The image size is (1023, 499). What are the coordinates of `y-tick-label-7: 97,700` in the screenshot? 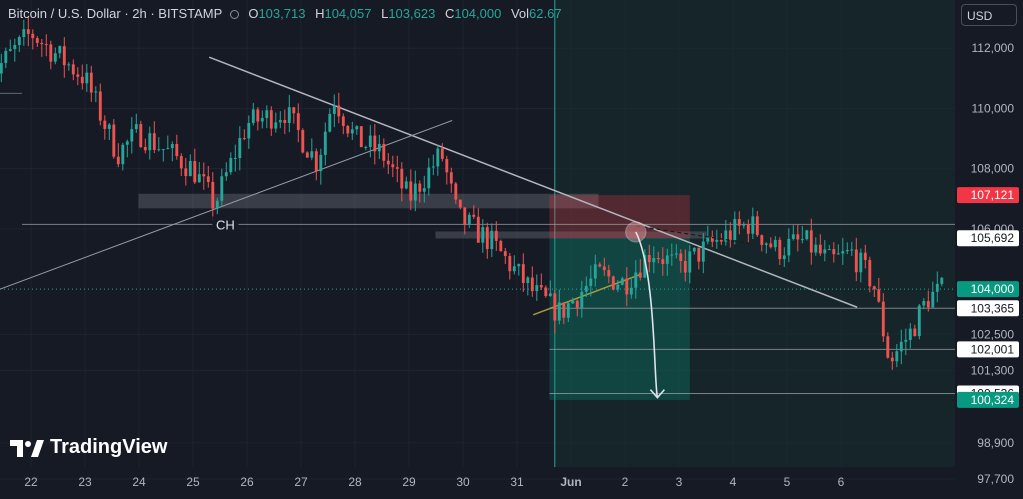 It's located at (995, 479).